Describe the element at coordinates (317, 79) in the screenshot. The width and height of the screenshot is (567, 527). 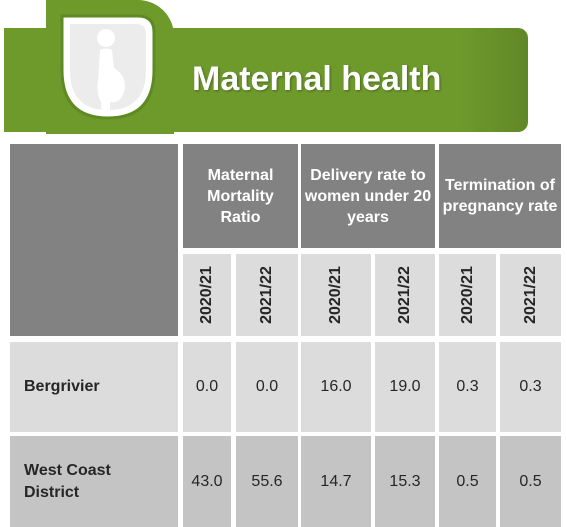
I see `page-title: Maternal health` at that location.